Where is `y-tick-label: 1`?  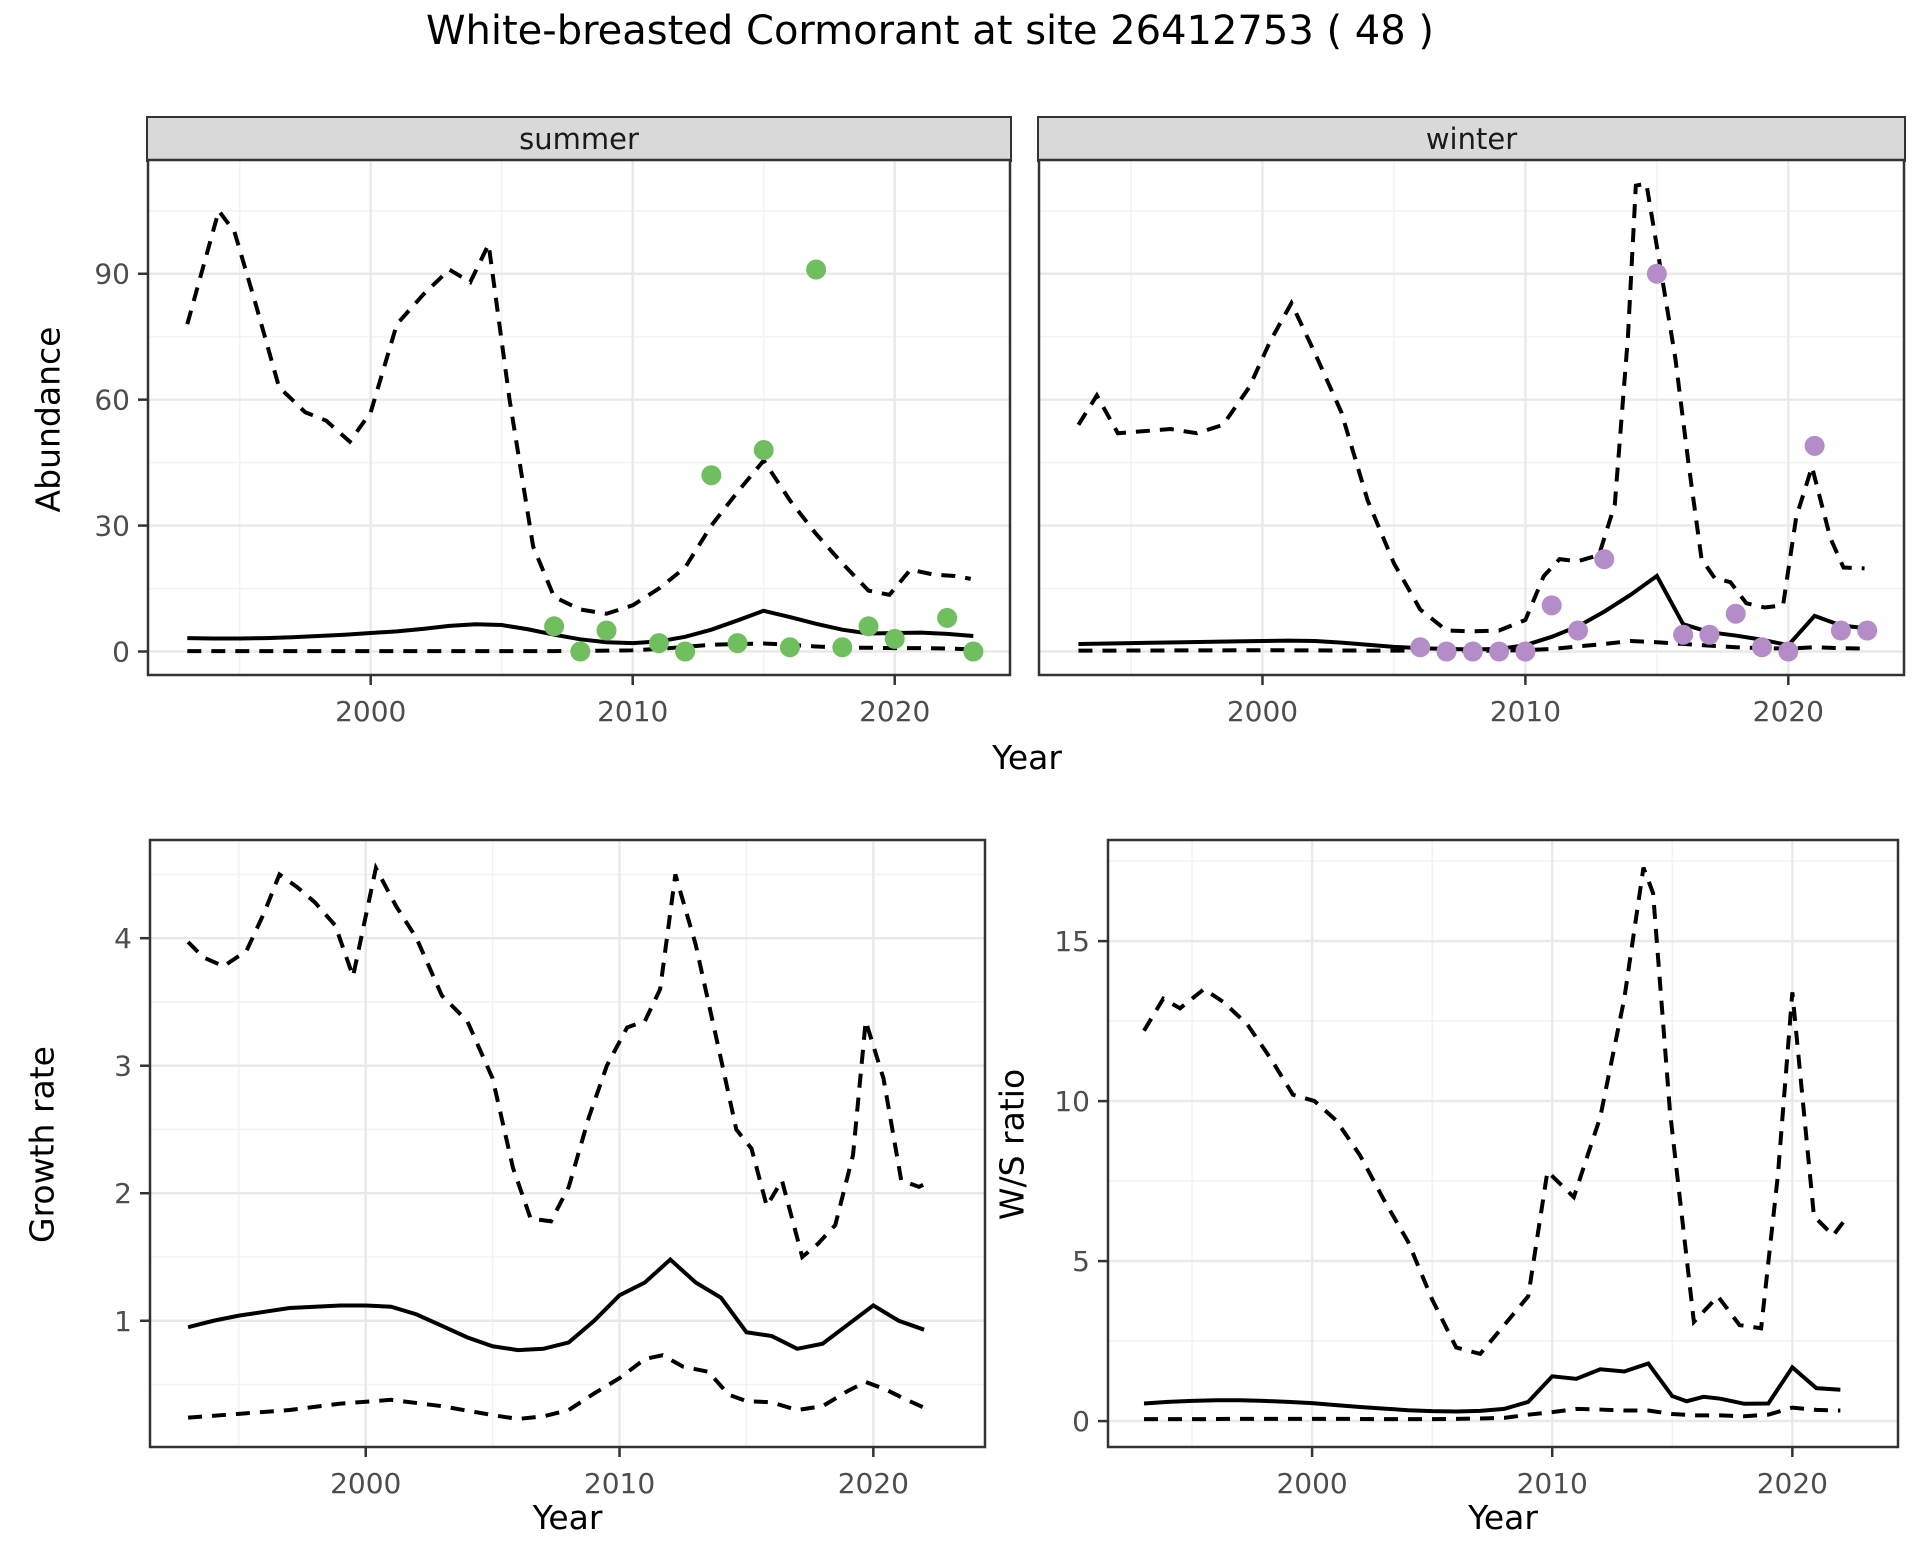
y-tick-label: 1 is located at coordinates (123, 1321).